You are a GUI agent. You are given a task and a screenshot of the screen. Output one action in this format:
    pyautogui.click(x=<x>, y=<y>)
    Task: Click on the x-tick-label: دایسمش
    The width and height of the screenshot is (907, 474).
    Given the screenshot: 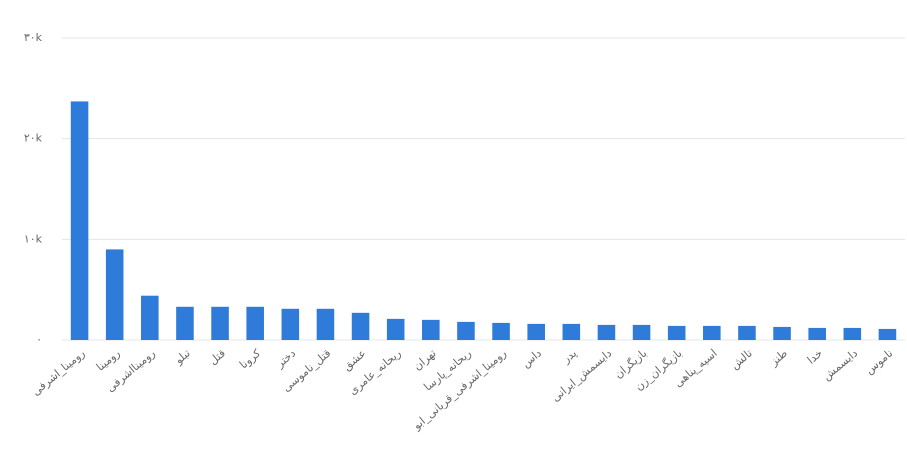 What is the action you would take?
    pyautogui.click(x=840, y=365)
    